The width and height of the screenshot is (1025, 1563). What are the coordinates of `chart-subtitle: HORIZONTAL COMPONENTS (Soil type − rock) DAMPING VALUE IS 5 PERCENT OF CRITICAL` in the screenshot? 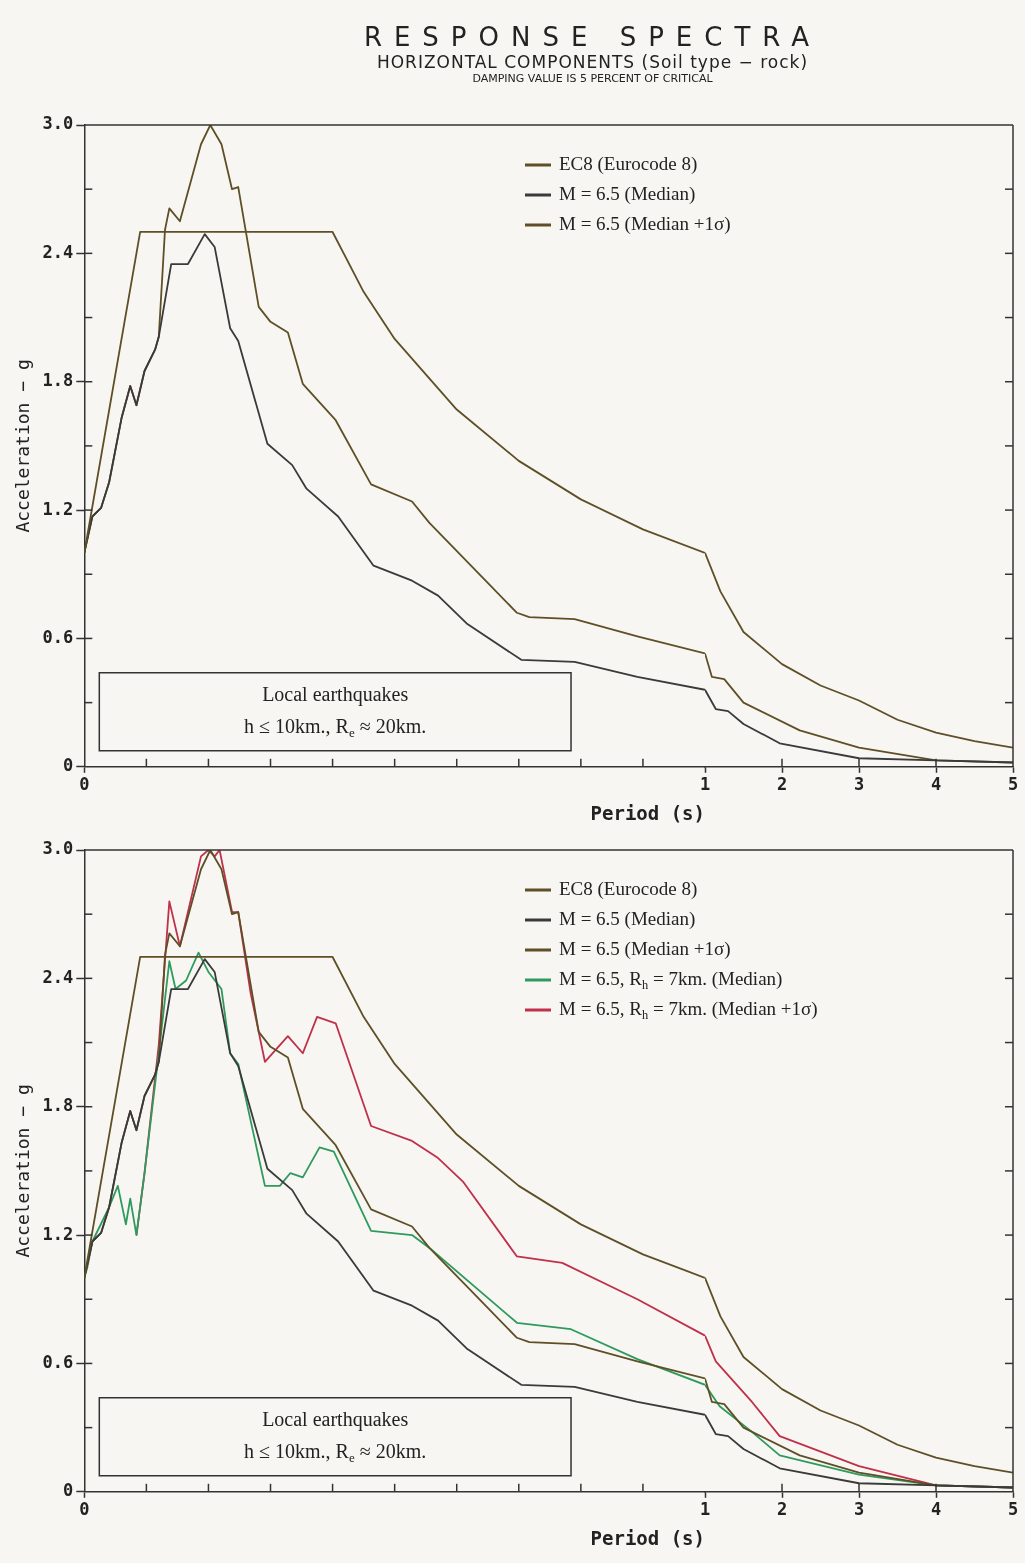 It's located at (592, 68).